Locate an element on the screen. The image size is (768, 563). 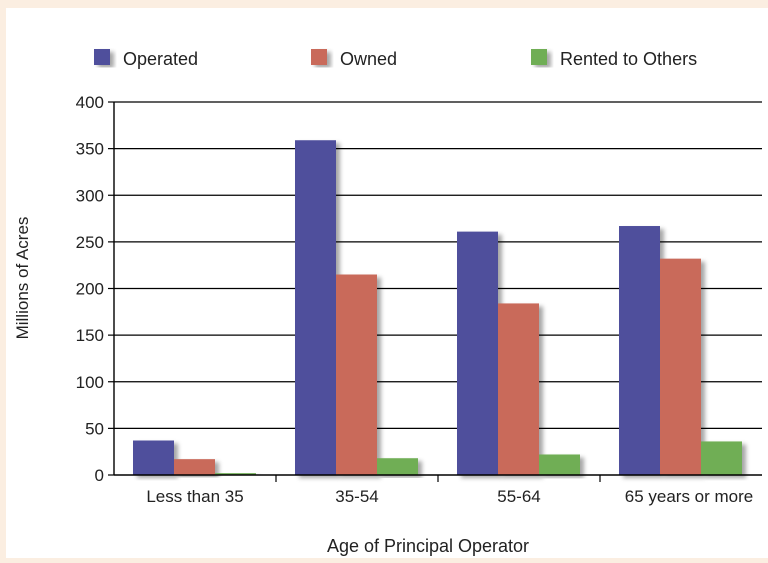
y-tick-label: 400 is located at coordinates (90, 102).